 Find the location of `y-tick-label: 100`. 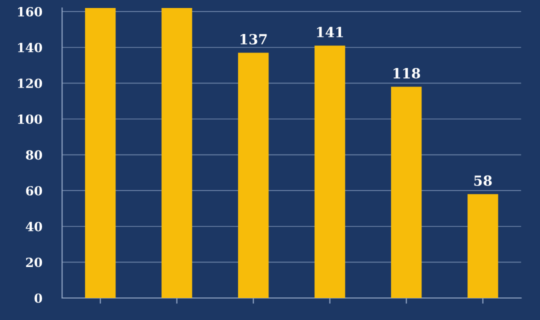

y-tick-label: 100 is located at coordinates (30, 119).